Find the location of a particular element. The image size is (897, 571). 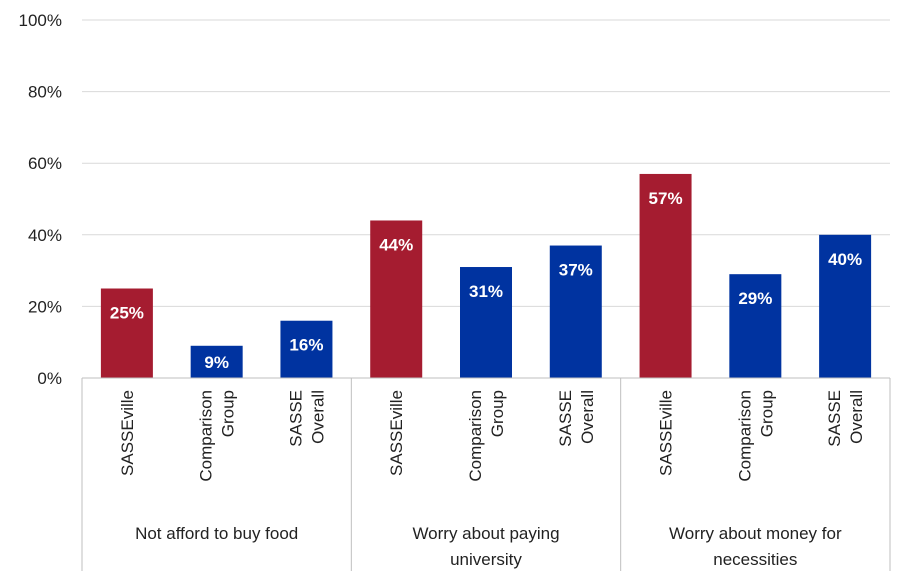

data-label: 16% is located at coordinates (306, 345).